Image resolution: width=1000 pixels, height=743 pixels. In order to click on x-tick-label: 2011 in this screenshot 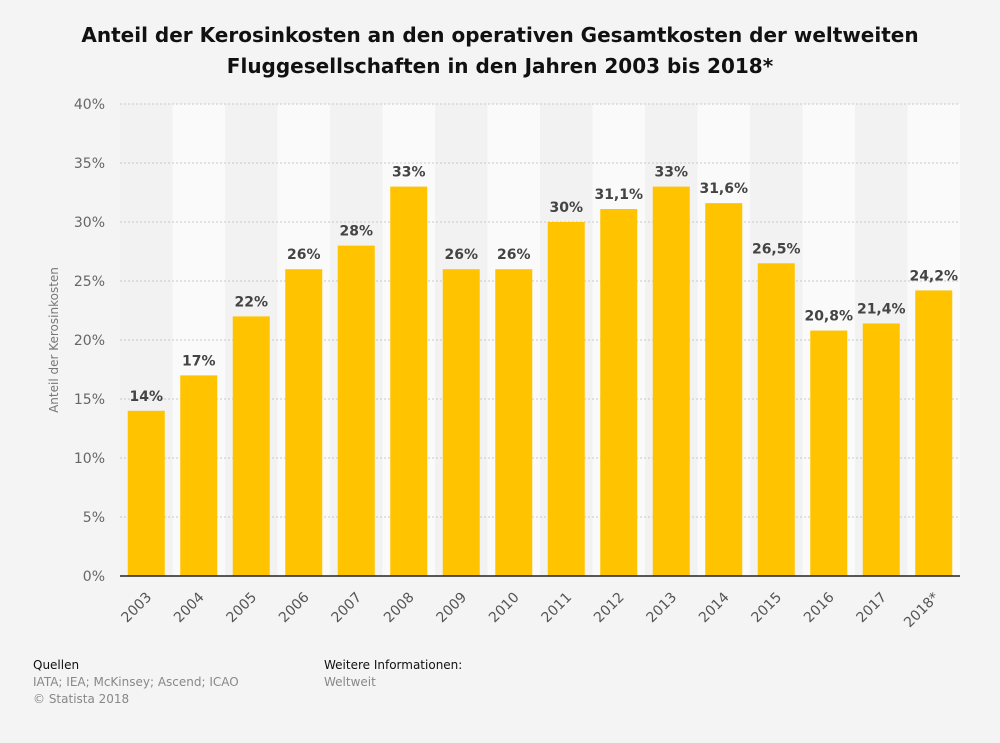, I will do `click(557, 608)`.